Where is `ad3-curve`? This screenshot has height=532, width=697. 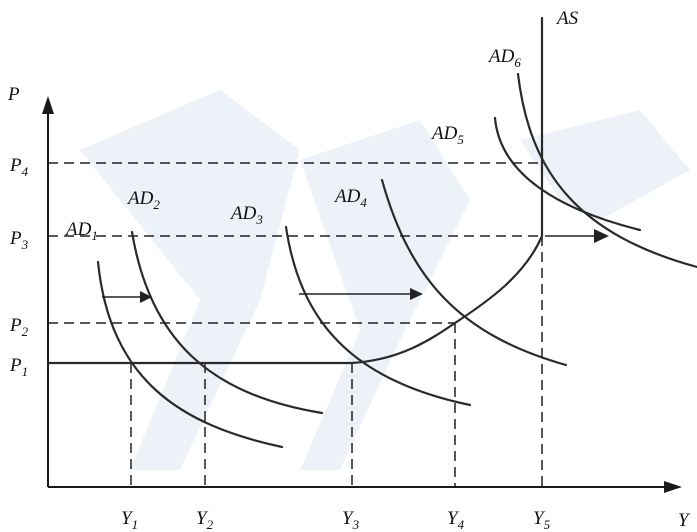 ad3-curve is located at coordinates (378, 316).